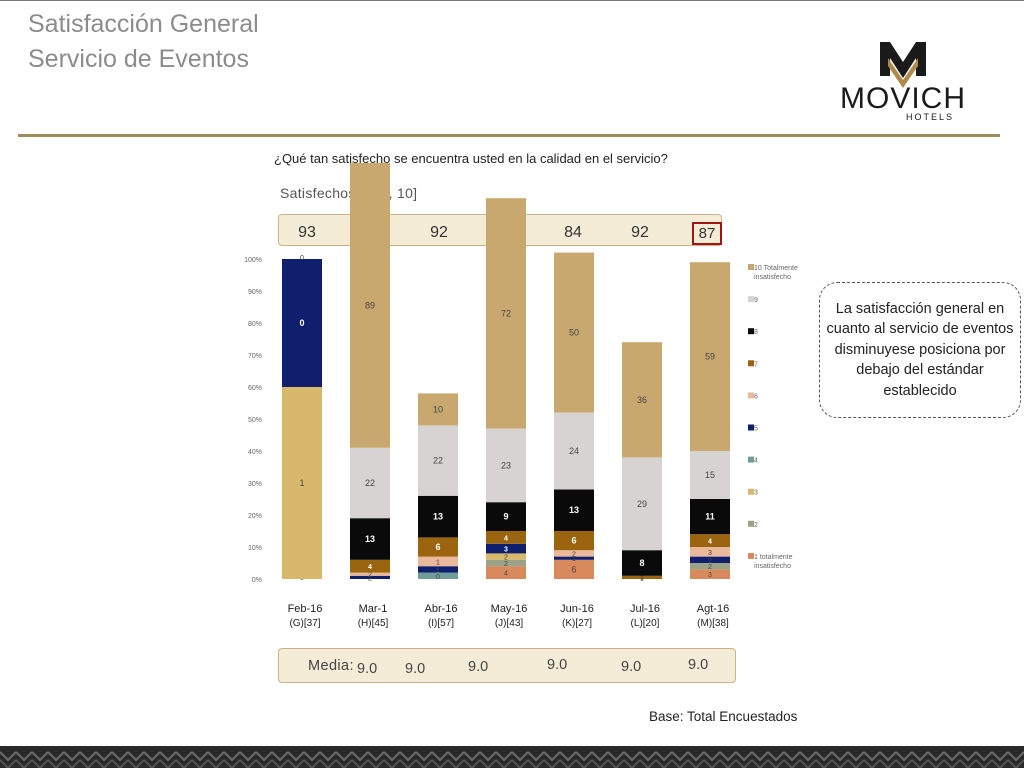 This screenshot has height=768, width=1024. I want to click on bar-data-label: 89, so click(370, 305).